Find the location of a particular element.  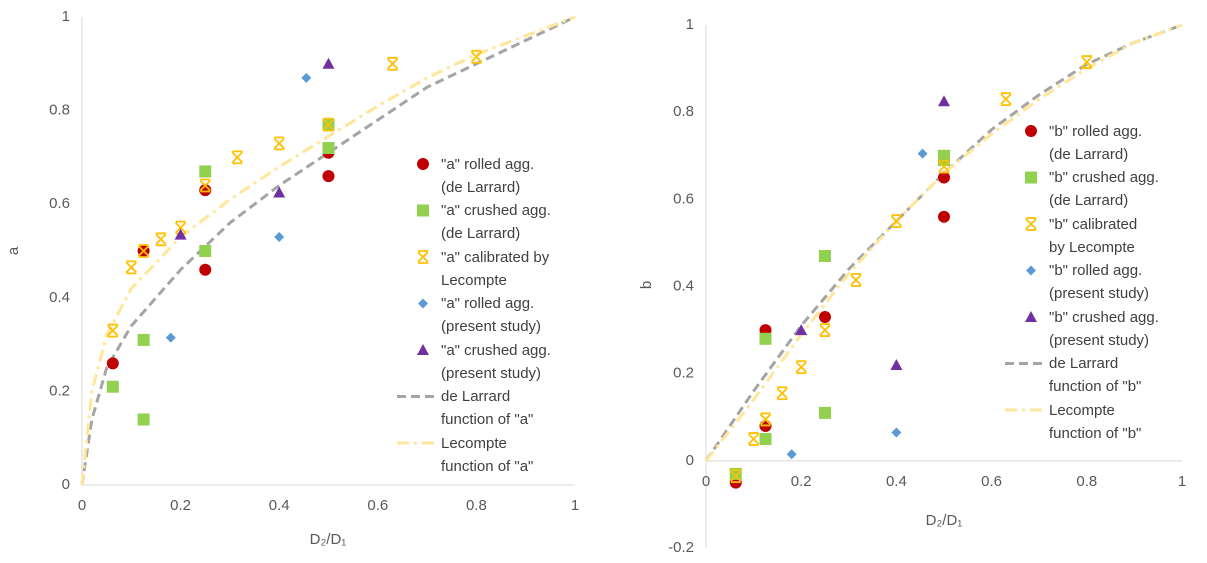

y-tick-label: -0.2 is located at coordinates (681, 547).